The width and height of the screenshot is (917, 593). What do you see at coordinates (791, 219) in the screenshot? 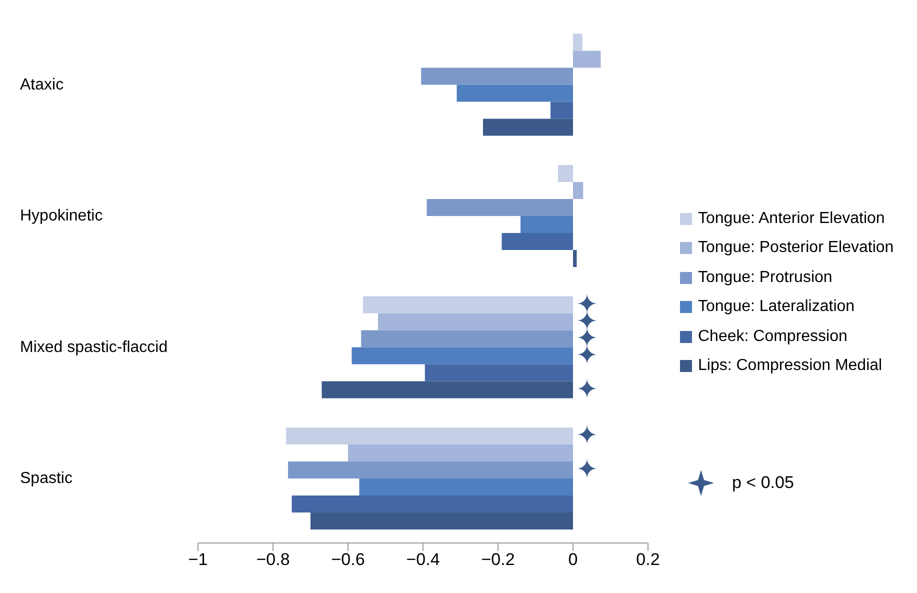
I see `legend-label: Tongue: Anterior Elevation` at bounding box center [791, 219].